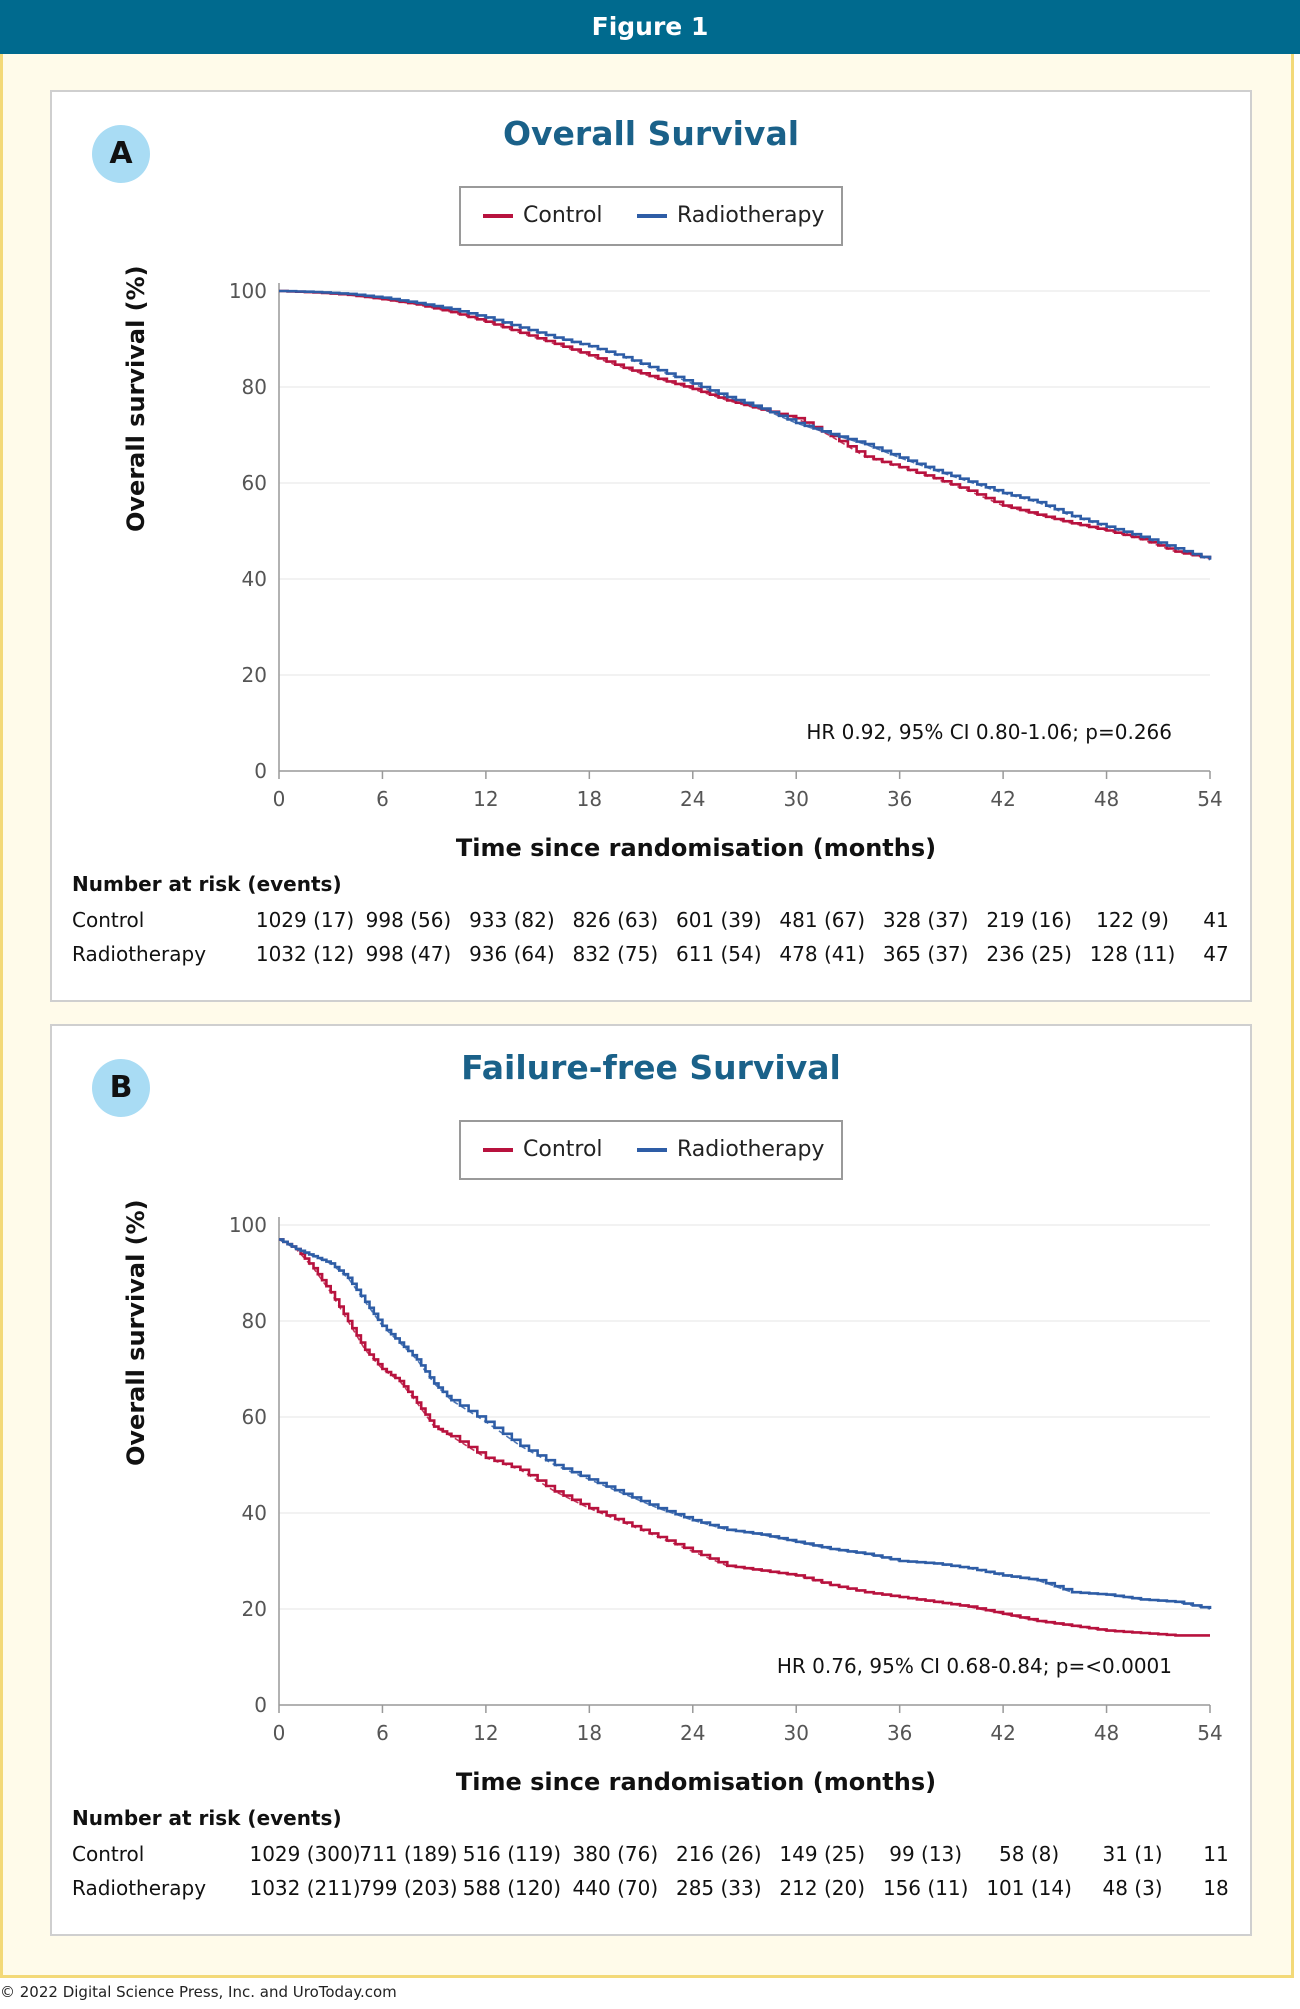  What do you see at coordinates (408, 954) in the screenshot?
I see `risk-cell: 998 (47)` at bounding box center [408, 954].